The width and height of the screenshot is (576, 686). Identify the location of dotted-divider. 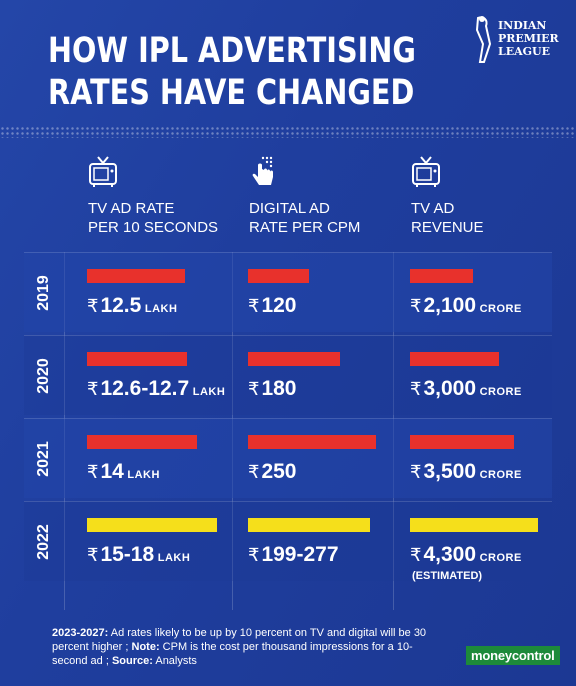
(288, 132).